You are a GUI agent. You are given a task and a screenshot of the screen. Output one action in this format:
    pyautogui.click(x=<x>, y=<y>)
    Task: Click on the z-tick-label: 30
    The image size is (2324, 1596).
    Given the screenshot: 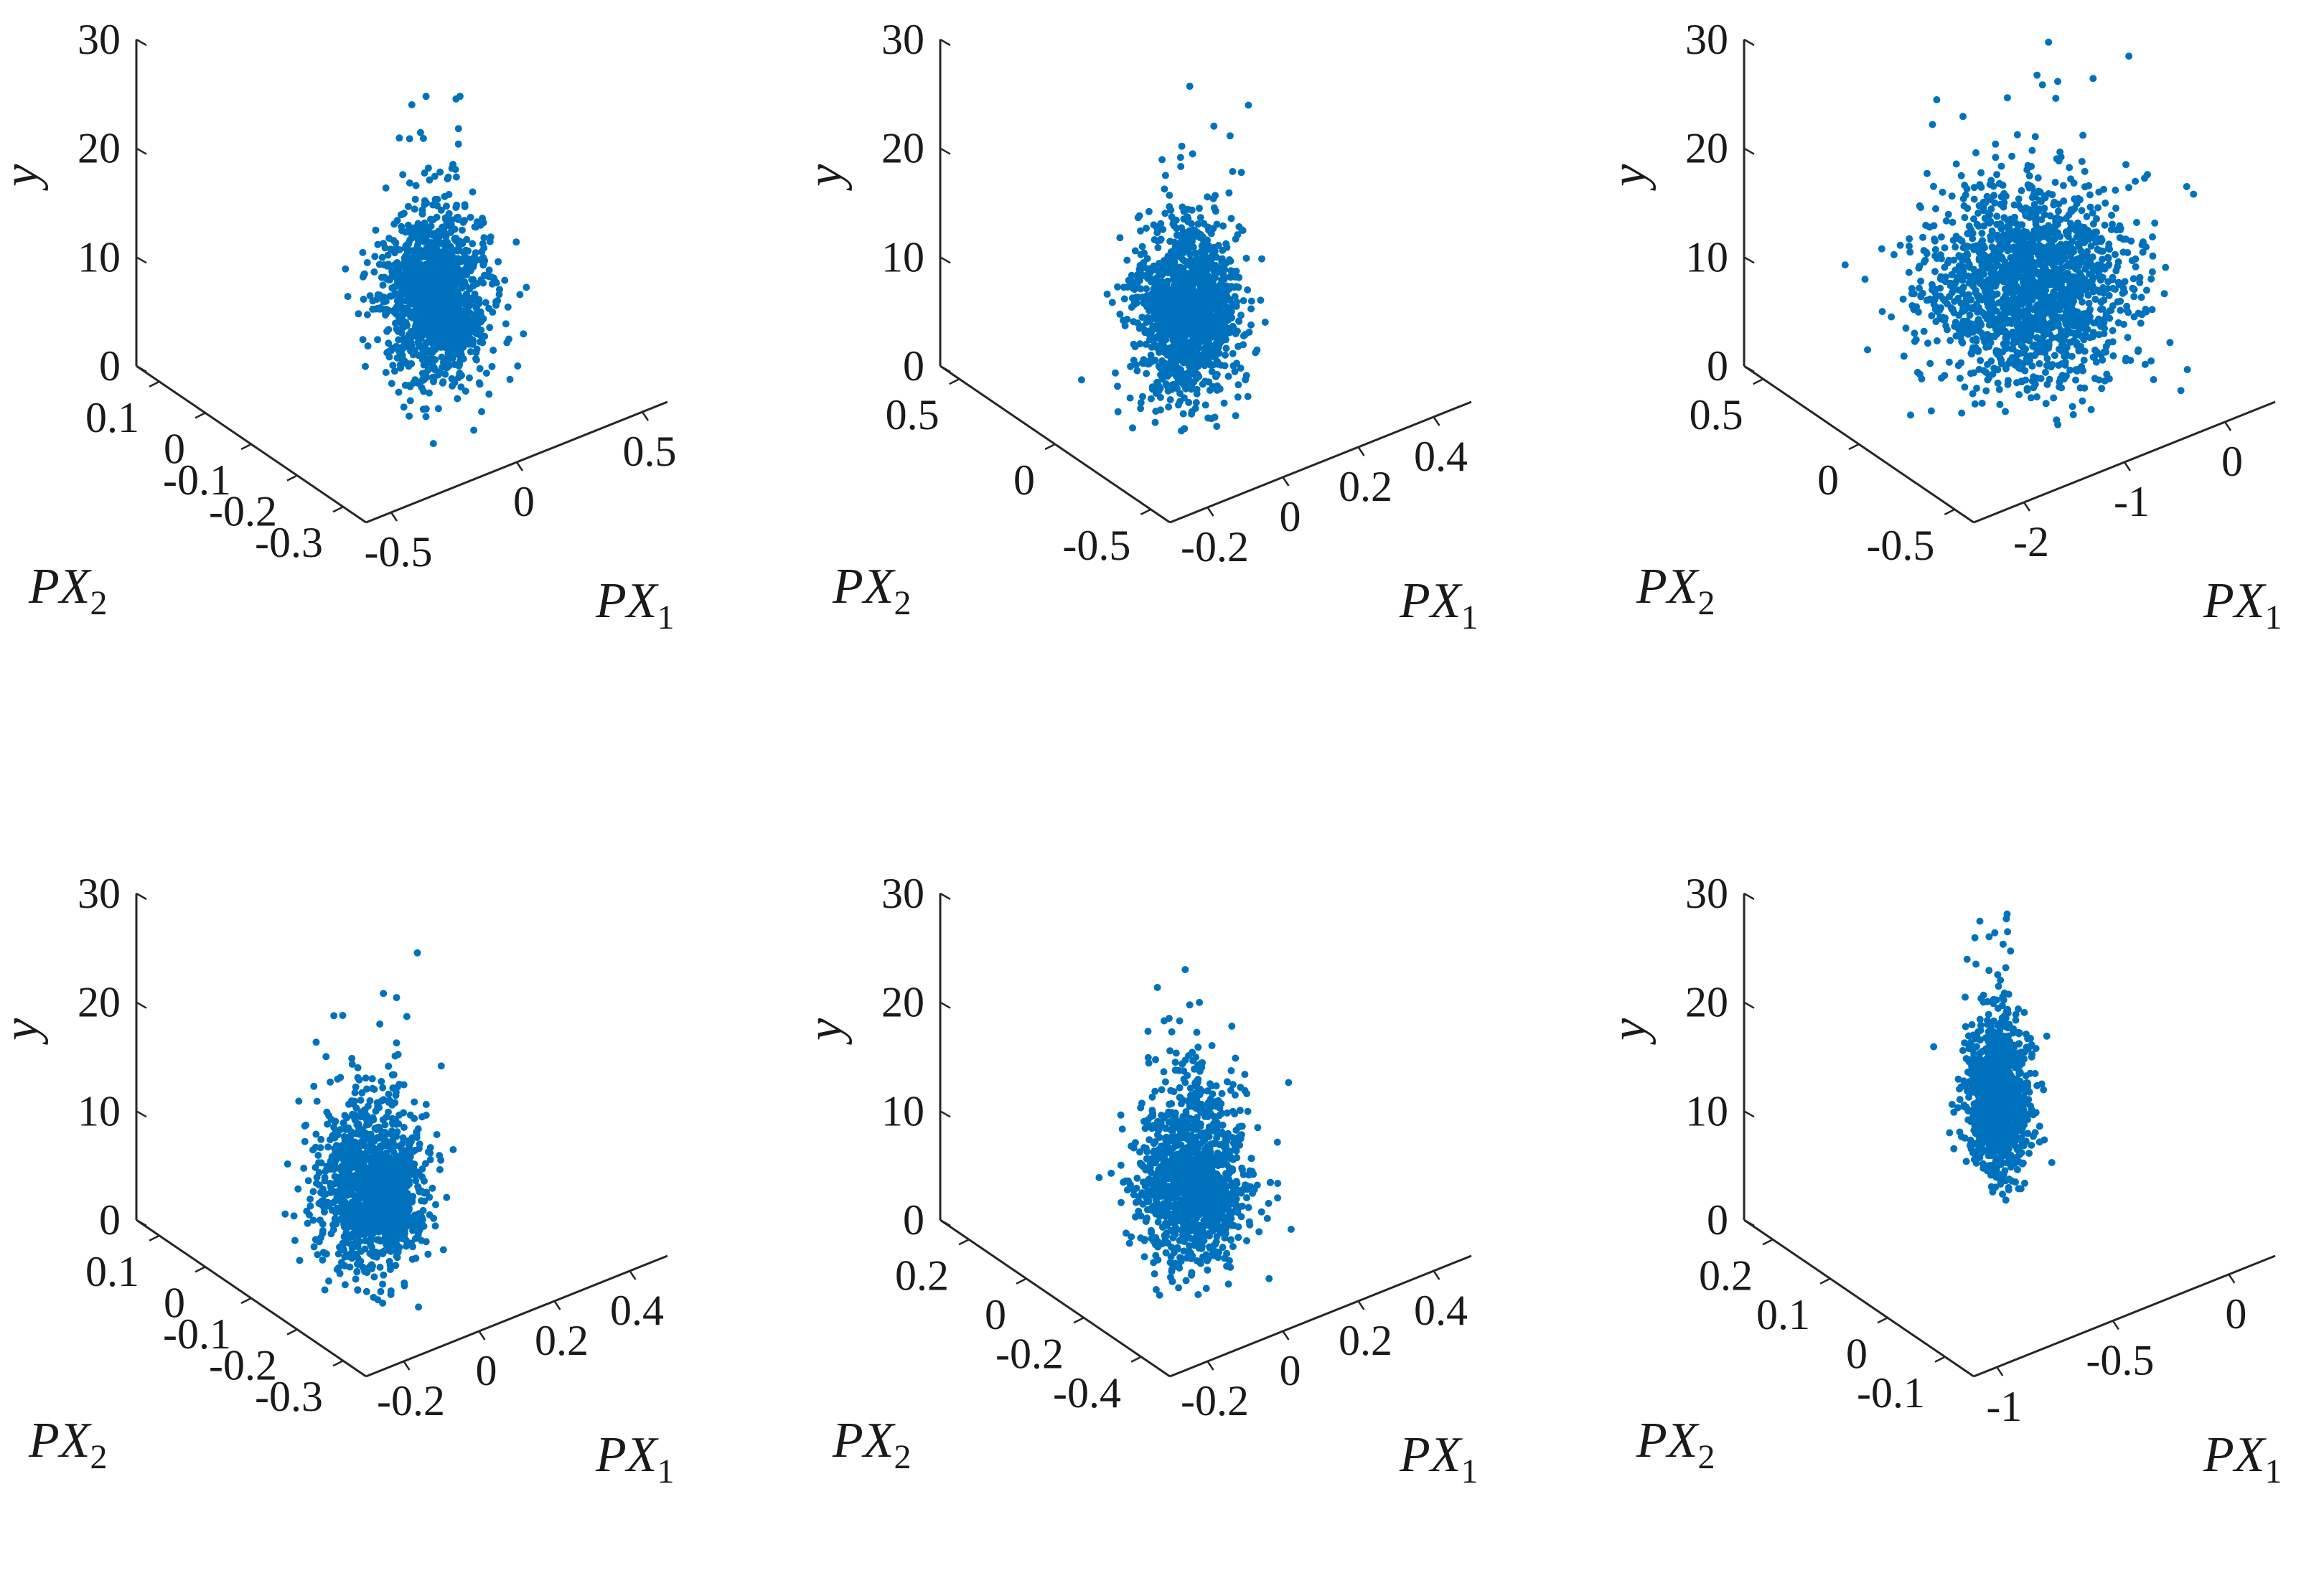 What is the action you would take?
    pyautogui.click(x=99, y=39)
    